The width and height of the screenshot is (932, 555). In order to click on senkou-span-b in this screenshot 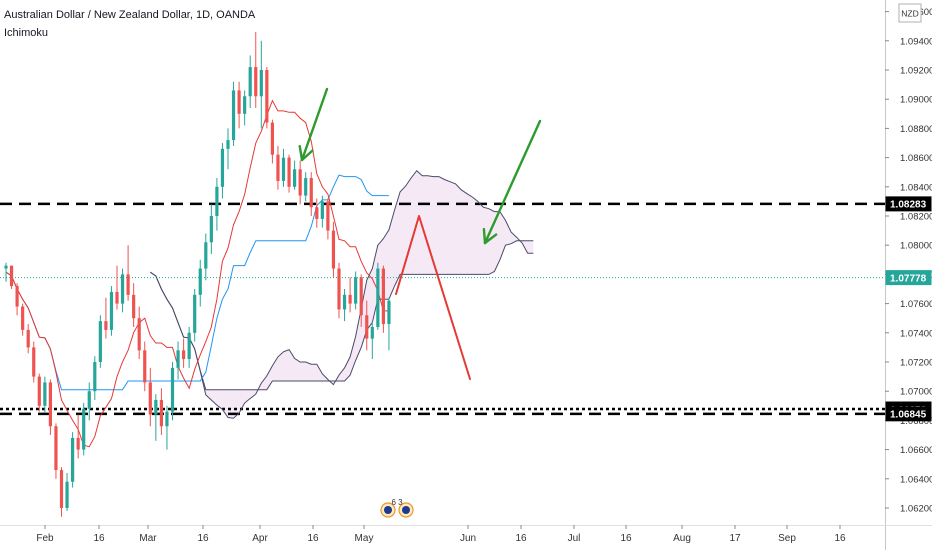, I will do `click(342, 315)`.